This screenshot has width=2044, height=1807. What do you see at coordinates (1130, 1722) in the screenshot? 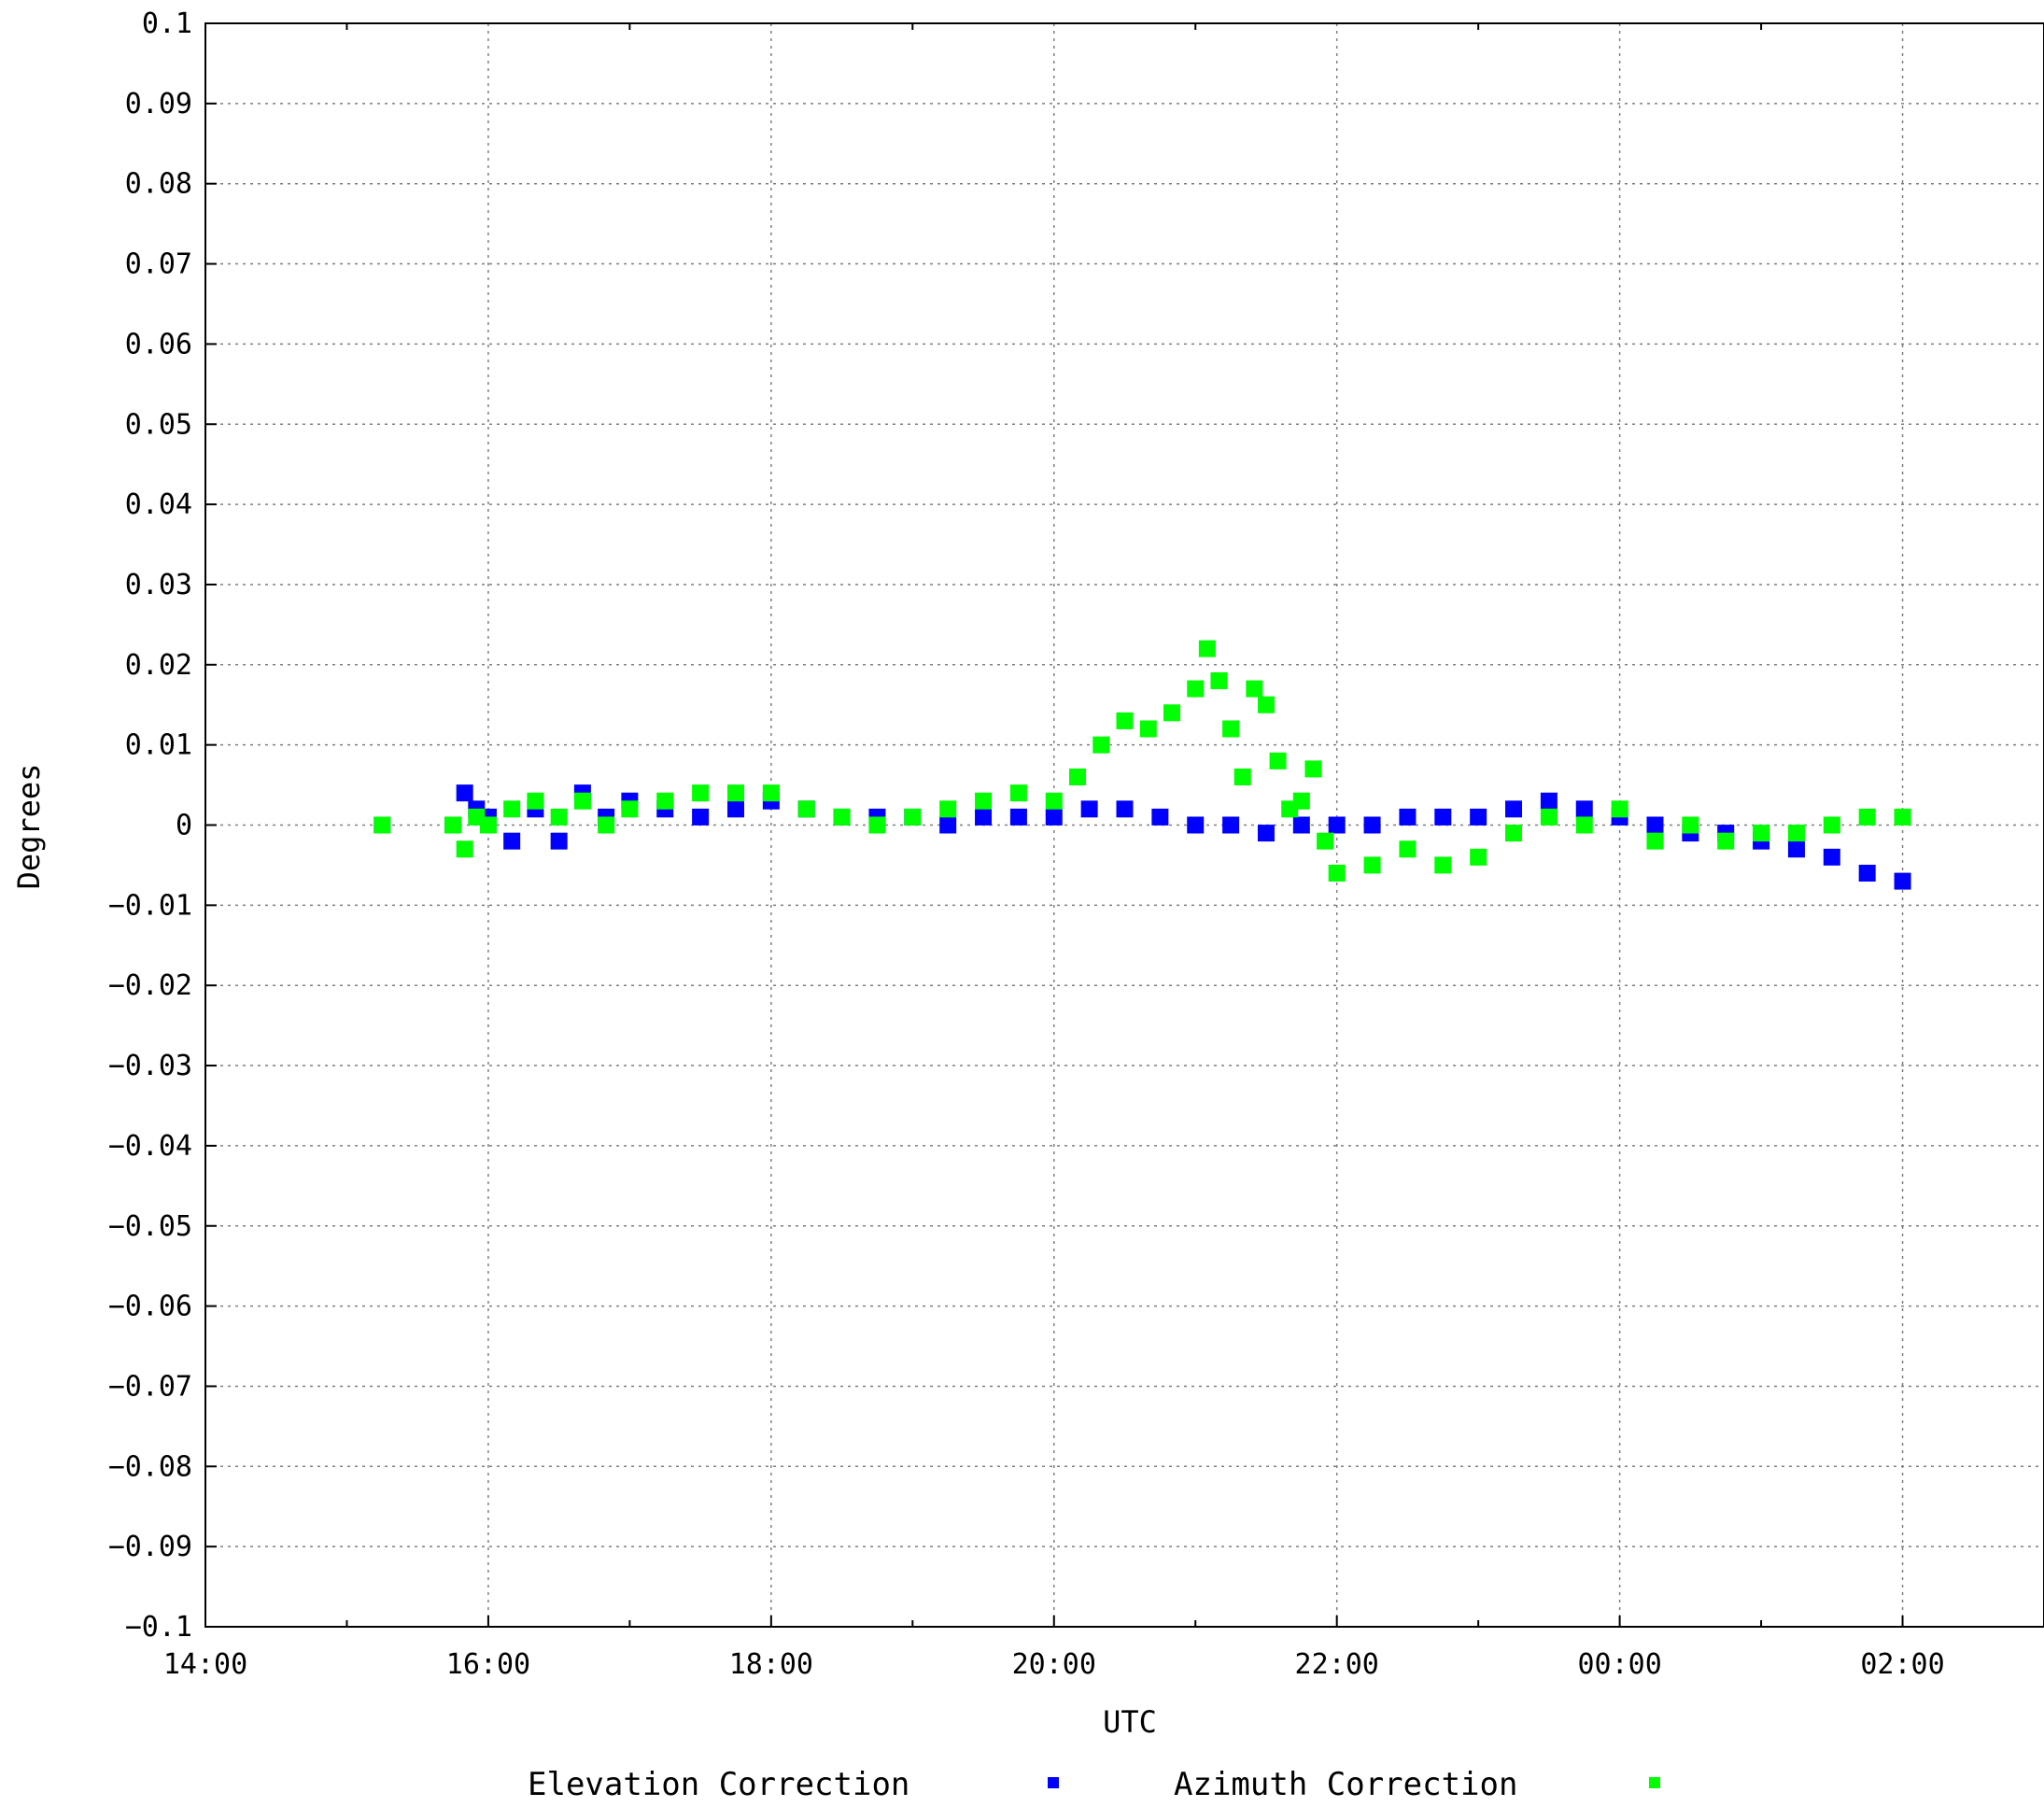
I see `x-axis-title: UTC` at bounding box center [1130, 1722].